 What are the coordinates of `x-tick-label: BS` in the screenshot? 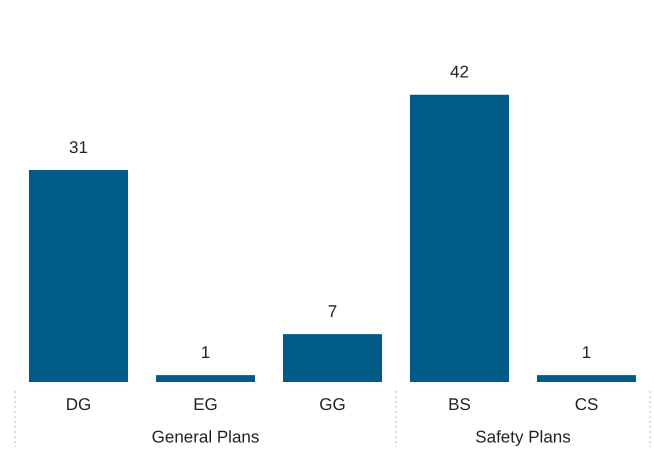 It's located at (459, 404).